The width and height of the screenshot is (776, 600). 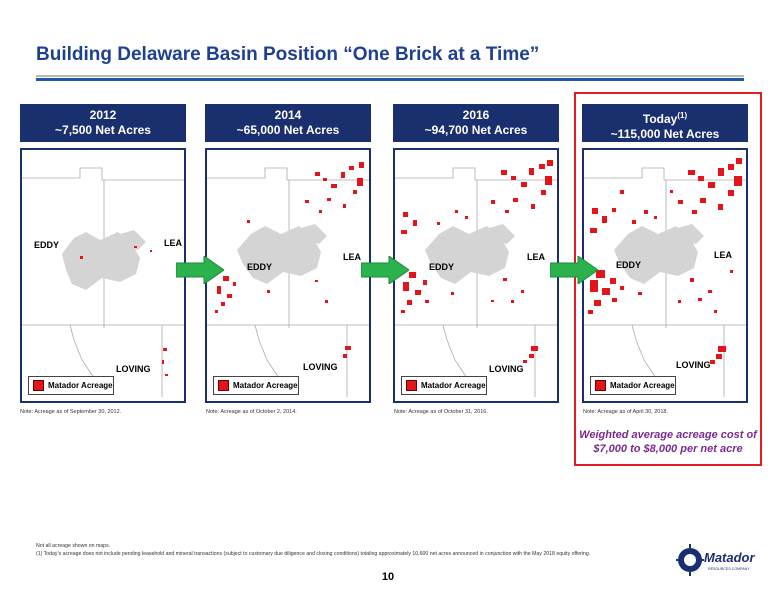 What do you see at coordinates (288, 130) in the screenshot?
I see `panel-acres: ~65,000 Net Acres` at bounding box center [288, 130].